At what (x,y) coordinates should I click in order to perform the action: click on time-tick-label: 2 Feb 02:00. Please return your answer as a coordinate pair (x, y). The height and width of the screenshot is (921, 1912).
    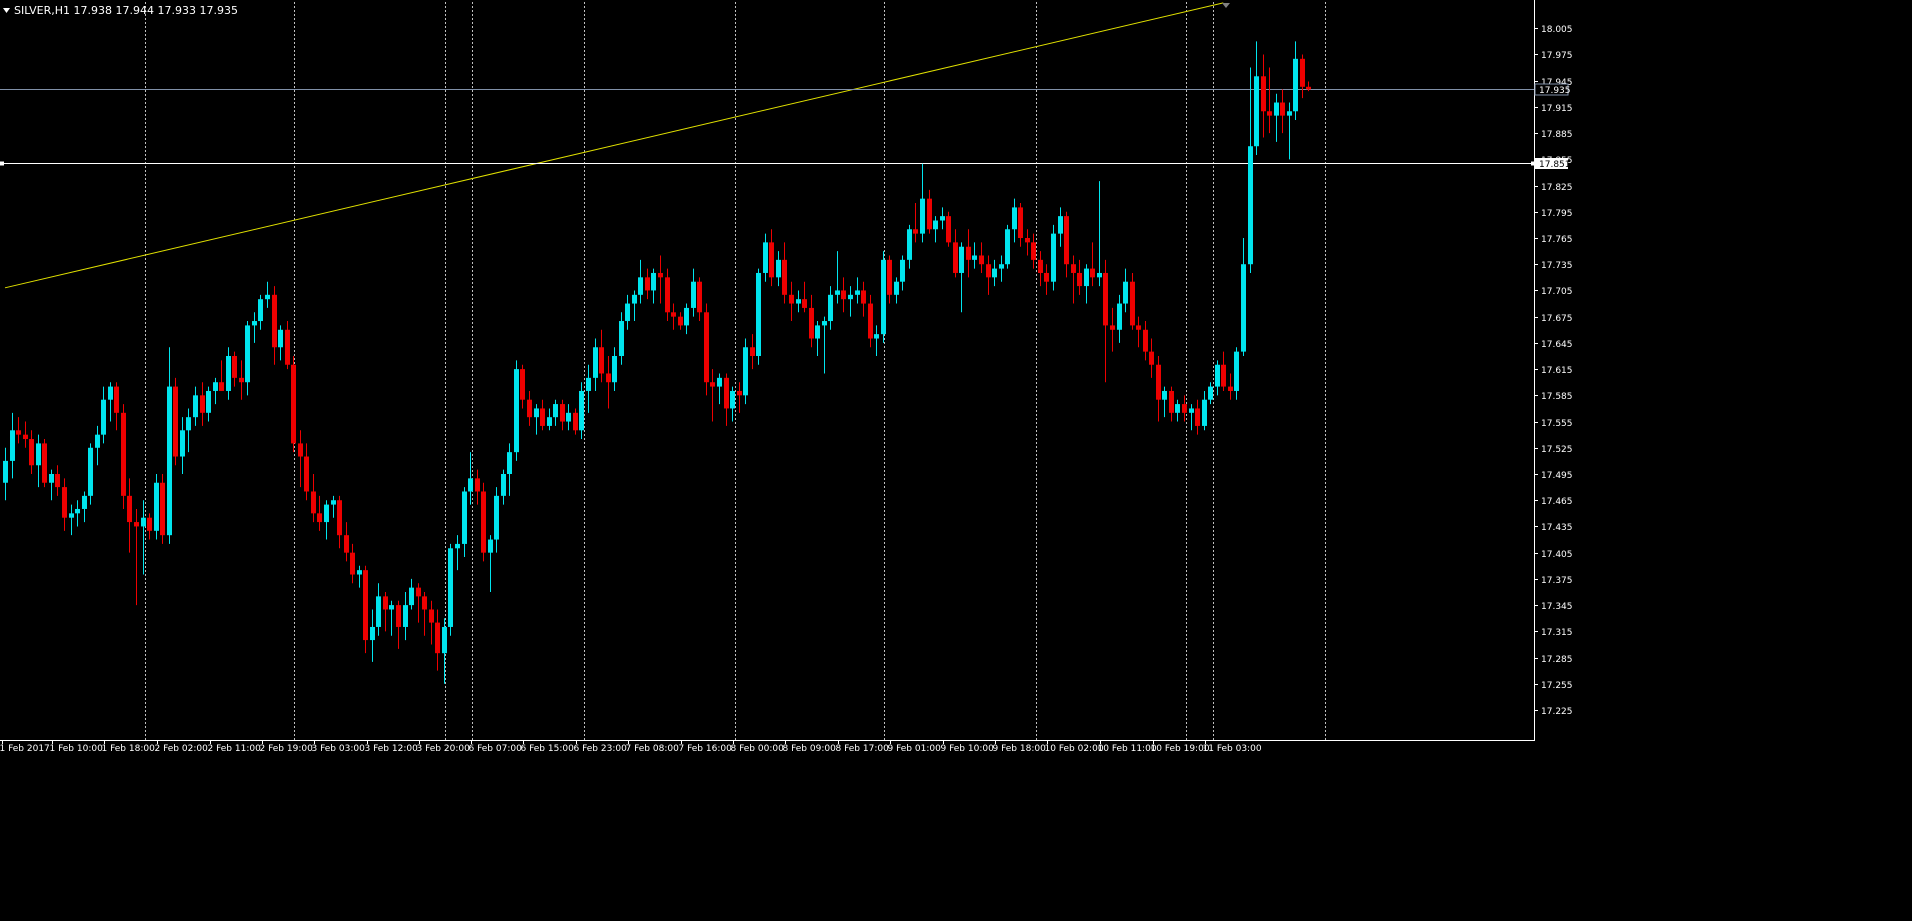
    Looking at the image, I should click on (182, 749).